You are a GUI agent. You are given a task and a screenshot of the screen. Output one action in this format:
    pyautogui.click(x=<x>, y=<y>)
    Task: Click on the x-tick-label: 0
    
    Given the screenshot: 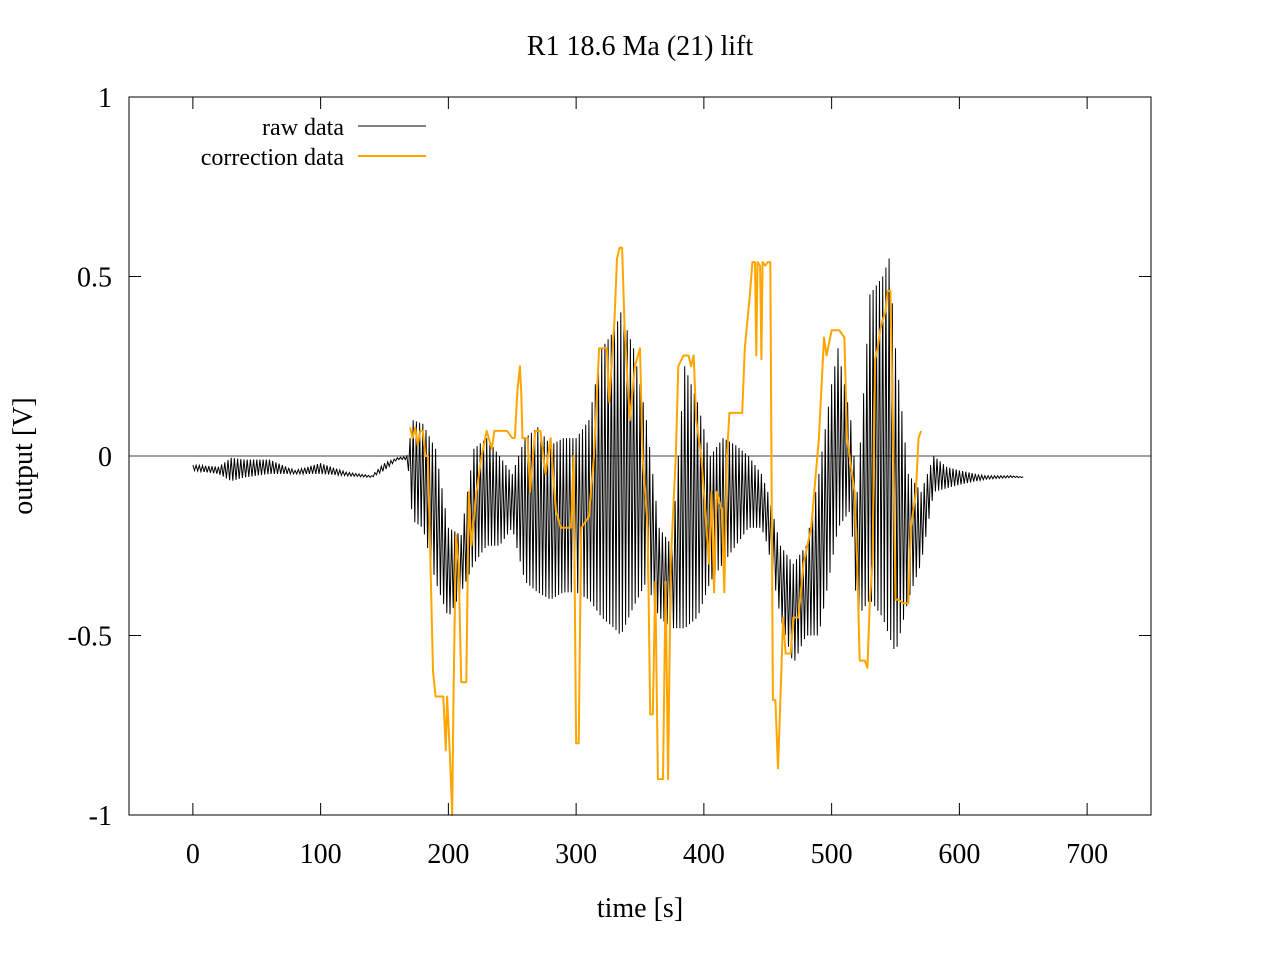 What is the action you would take?
    pyautogui.click(x=193, y=854)
    